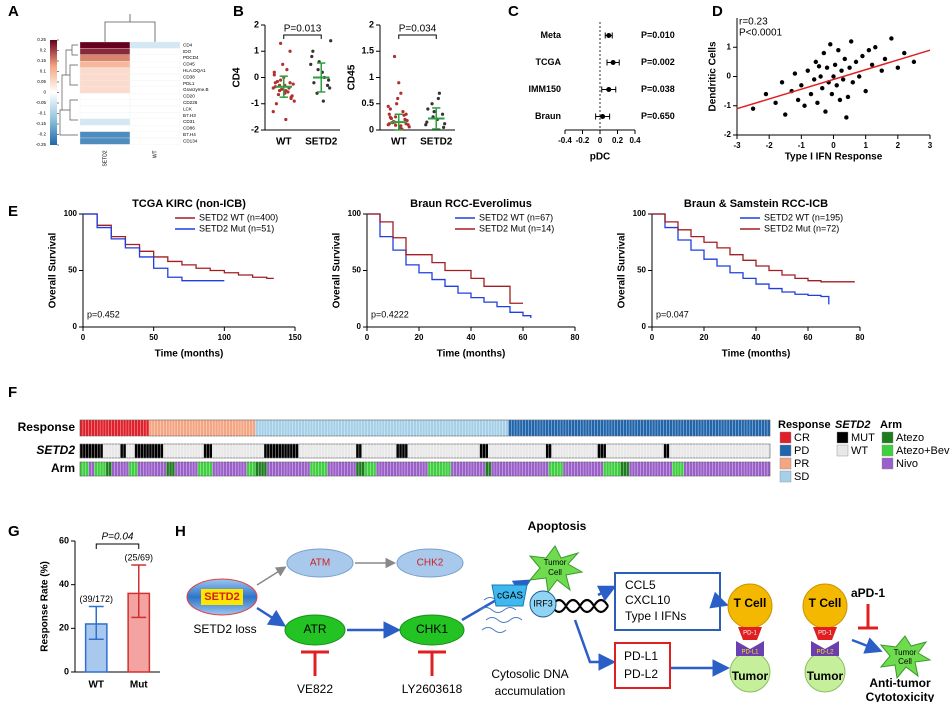  Describe the element at coordinates (859, 451) in the screenshot. I see `legend-label: WT` at that location.